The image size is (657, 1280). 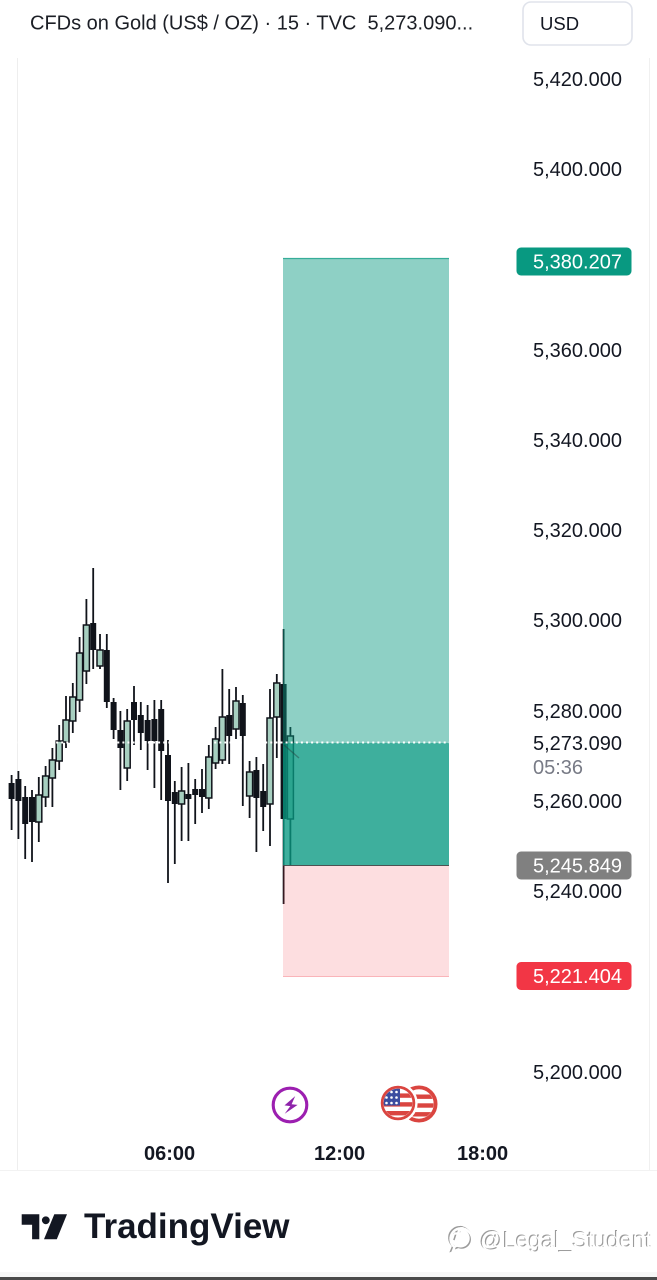 I want to click on svg-text: 5,320.000, so click(x=577, y=531).